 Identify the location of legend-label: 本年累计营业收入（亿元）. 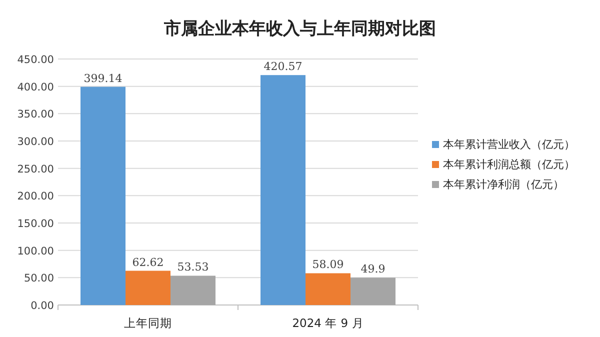
(509, 144).